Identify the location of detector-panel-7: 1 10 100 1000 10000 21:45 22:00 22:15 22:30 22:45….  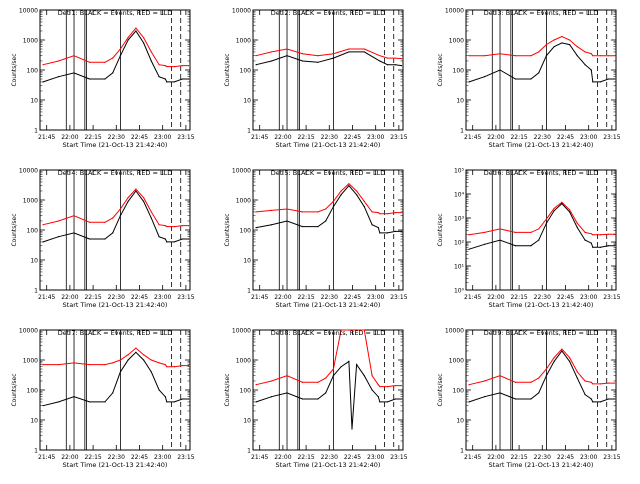
(103, 399).